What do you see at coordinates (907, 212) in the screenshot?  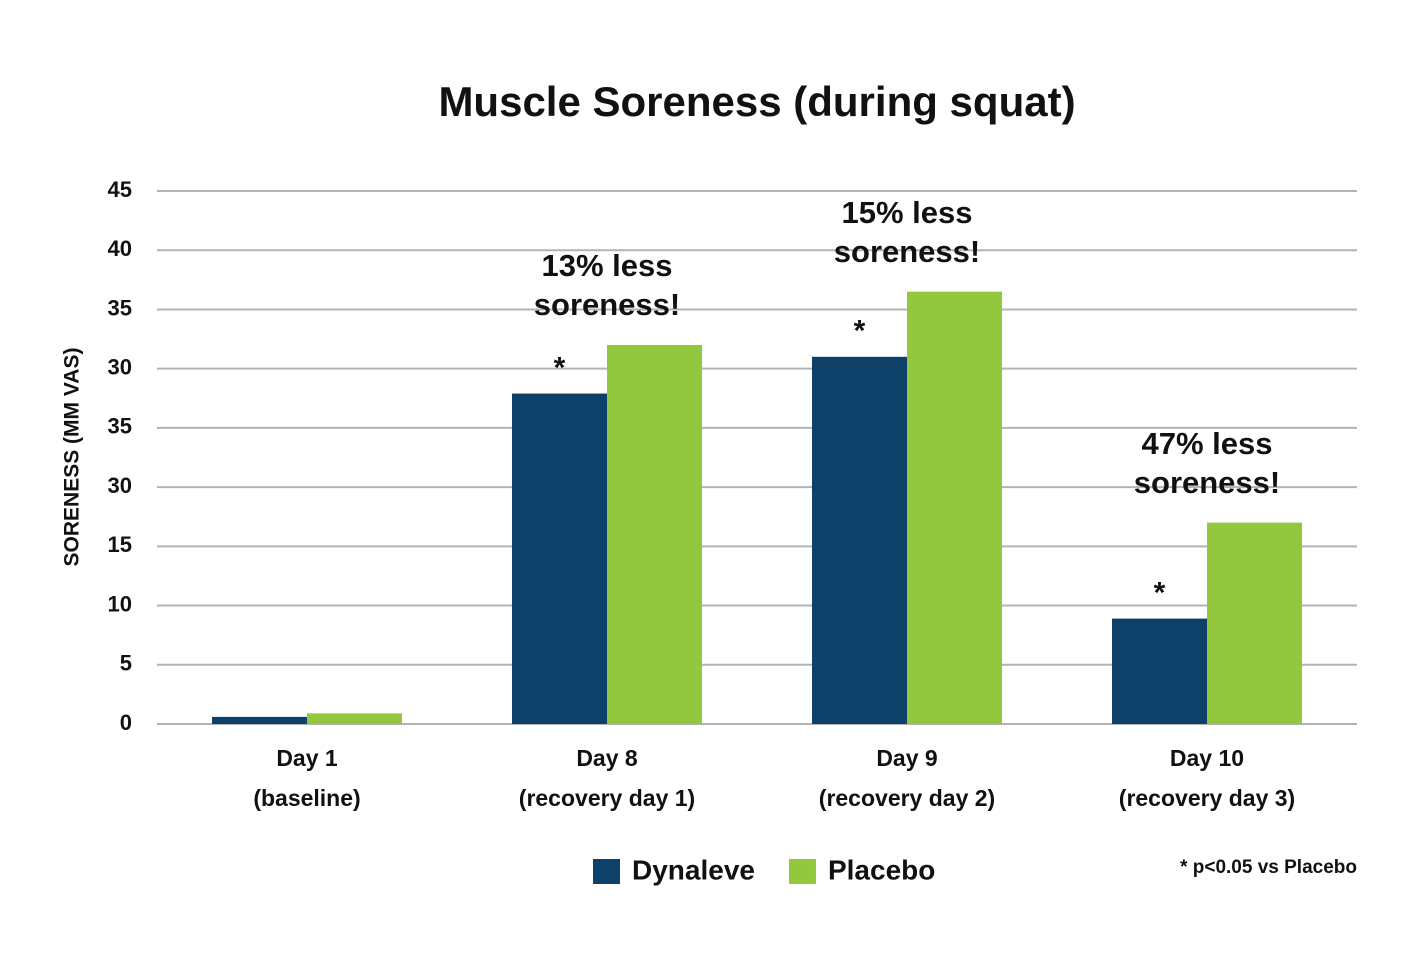 I see `annotation: 15% less` at bounding box center [907, 212].